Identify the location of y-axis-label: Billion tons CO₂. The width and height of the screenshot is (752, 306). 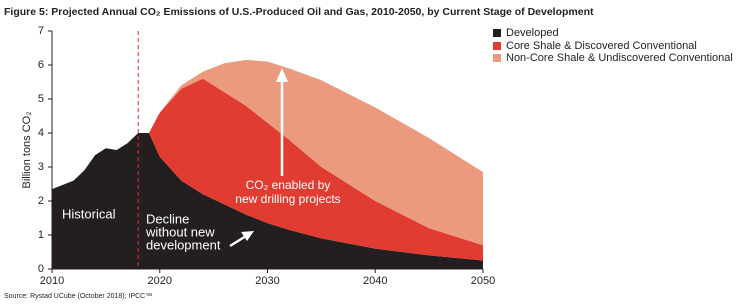
(27, 149).